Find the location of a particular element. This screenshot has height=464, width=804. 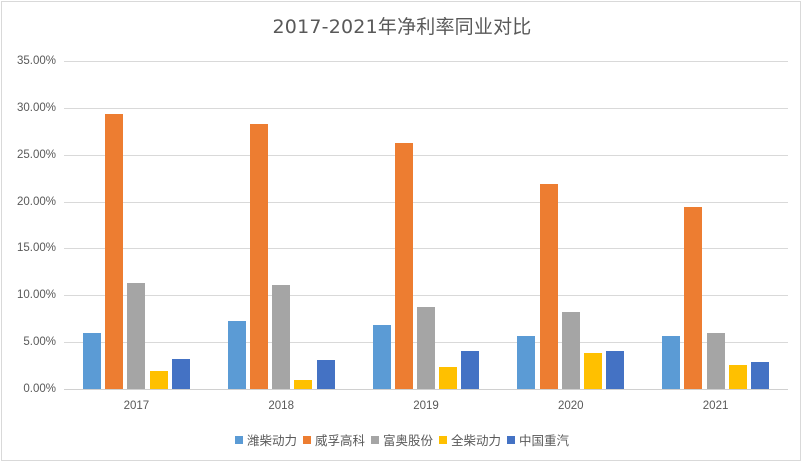

legend-item: 全柴动力 is located at coordinates (470, 439).